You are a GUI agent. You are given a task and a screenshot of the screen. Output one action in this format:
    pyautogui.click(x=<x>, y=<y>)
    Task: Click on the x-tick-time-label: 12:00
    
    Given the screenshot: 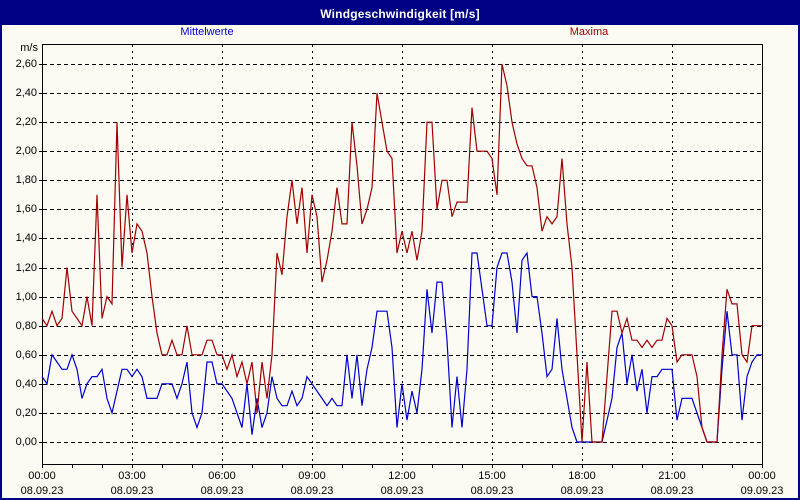 What is the action you would take?
    pyautogui.click(x=402, y=476)
    